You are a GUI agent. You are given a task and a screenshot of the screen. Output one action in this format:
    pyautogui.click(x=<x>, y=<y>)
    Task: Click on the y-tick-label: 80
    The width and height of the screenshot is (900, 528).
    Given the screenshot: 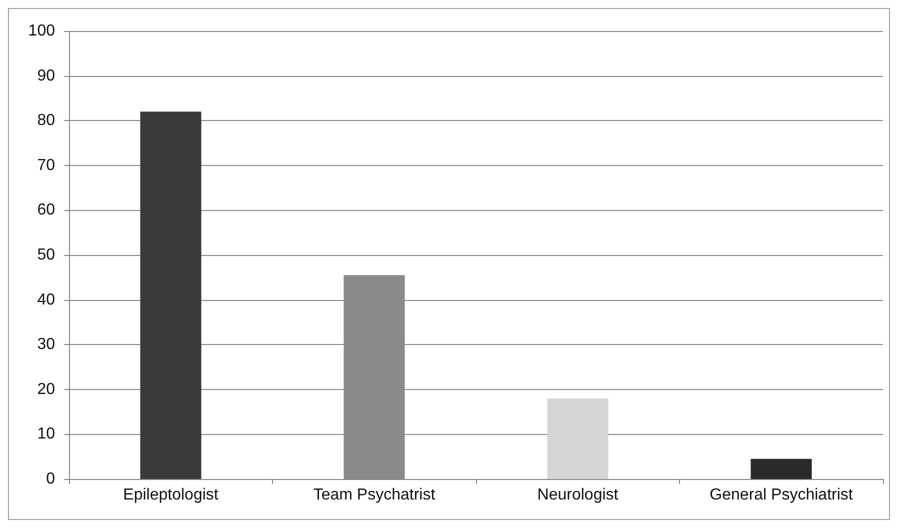 What is the action you would take?
    pyautogui.click(x=46, y=121)
    